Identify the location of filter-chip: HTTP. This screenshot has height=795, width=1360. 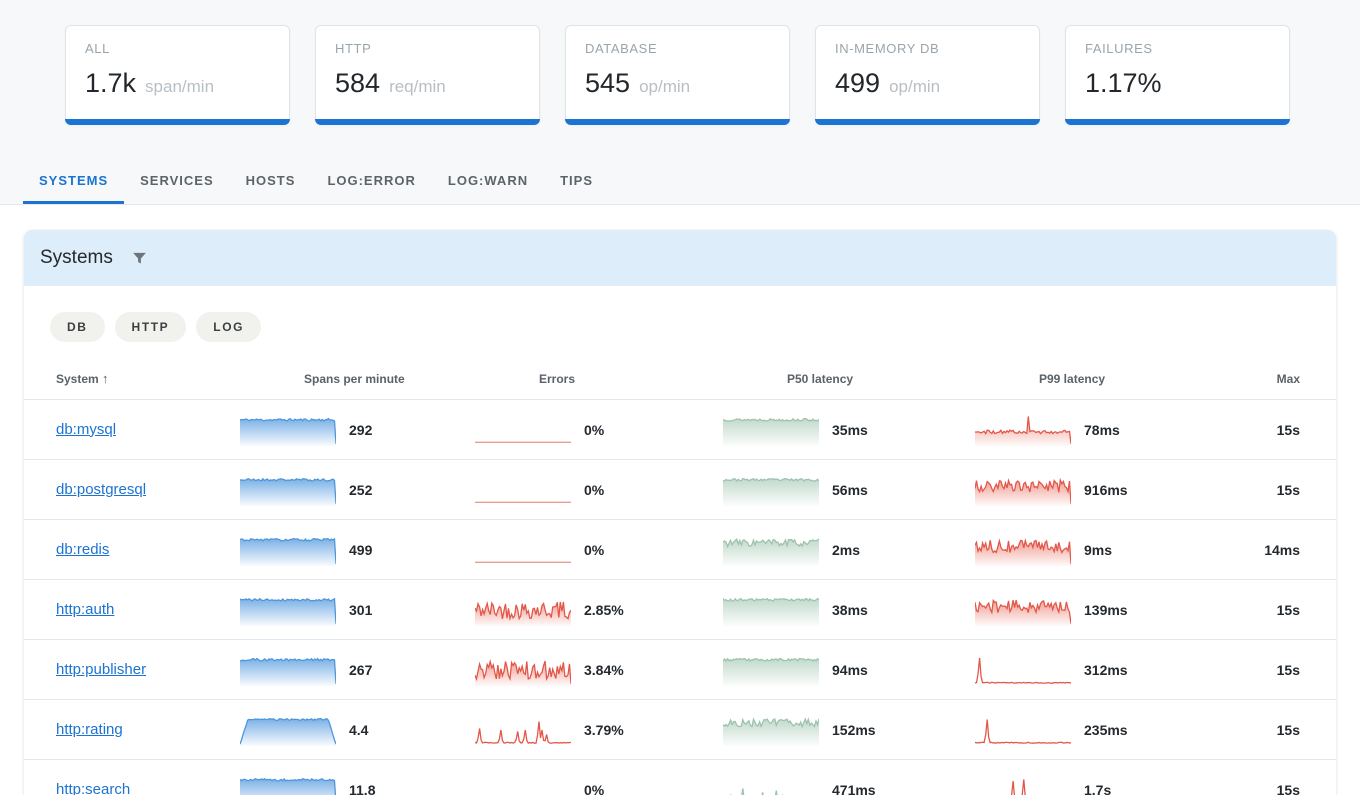
(150, 327).